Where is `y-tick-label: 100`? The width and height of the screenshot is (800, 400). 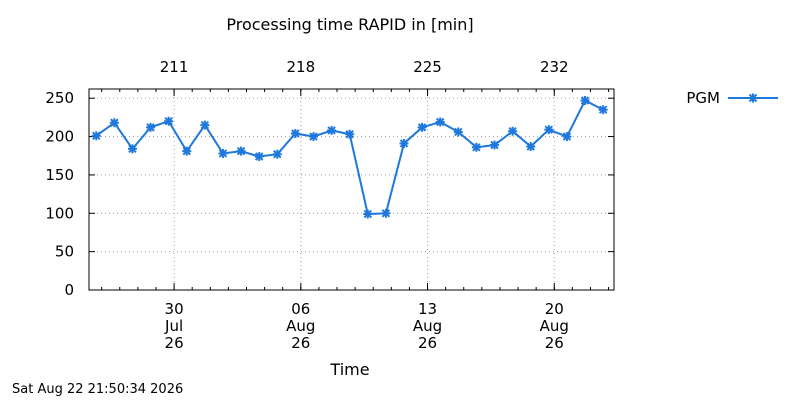 y-tick-label: 100 is located at coordinates (59, 213).